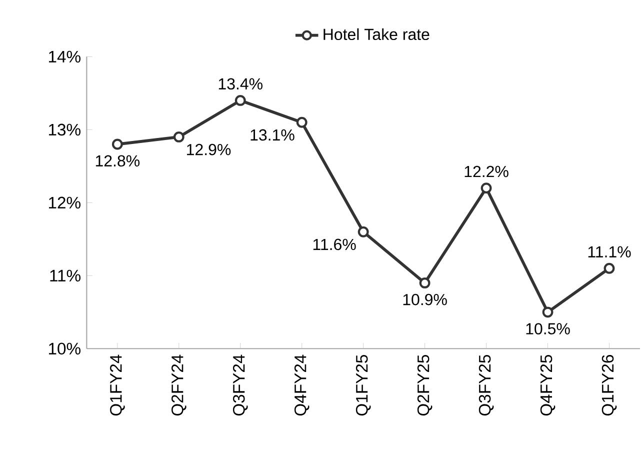 The height and width of the screenshot is (450, 643). I want to click on y-tick-label: 13%, so click(64, 130).